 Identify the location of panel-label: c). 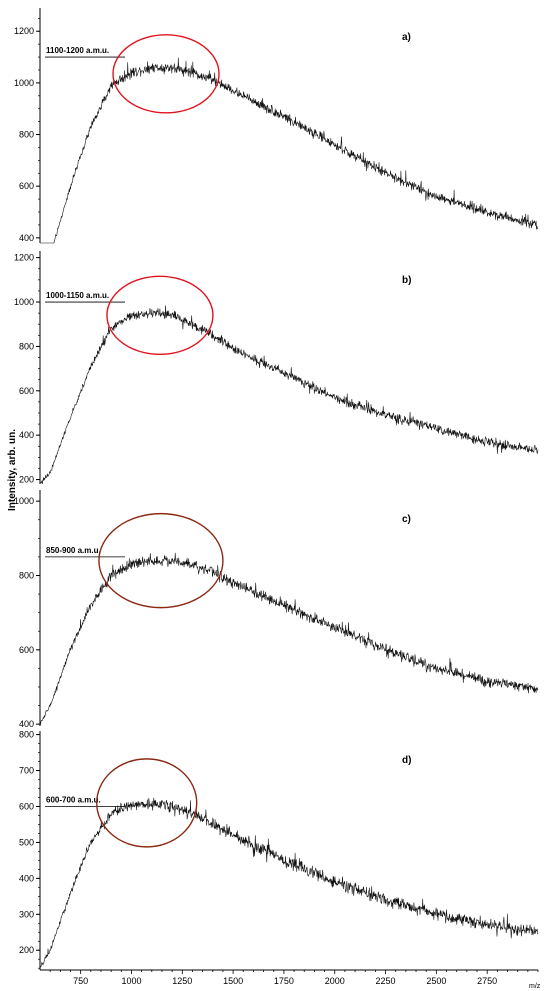
(406, 519).